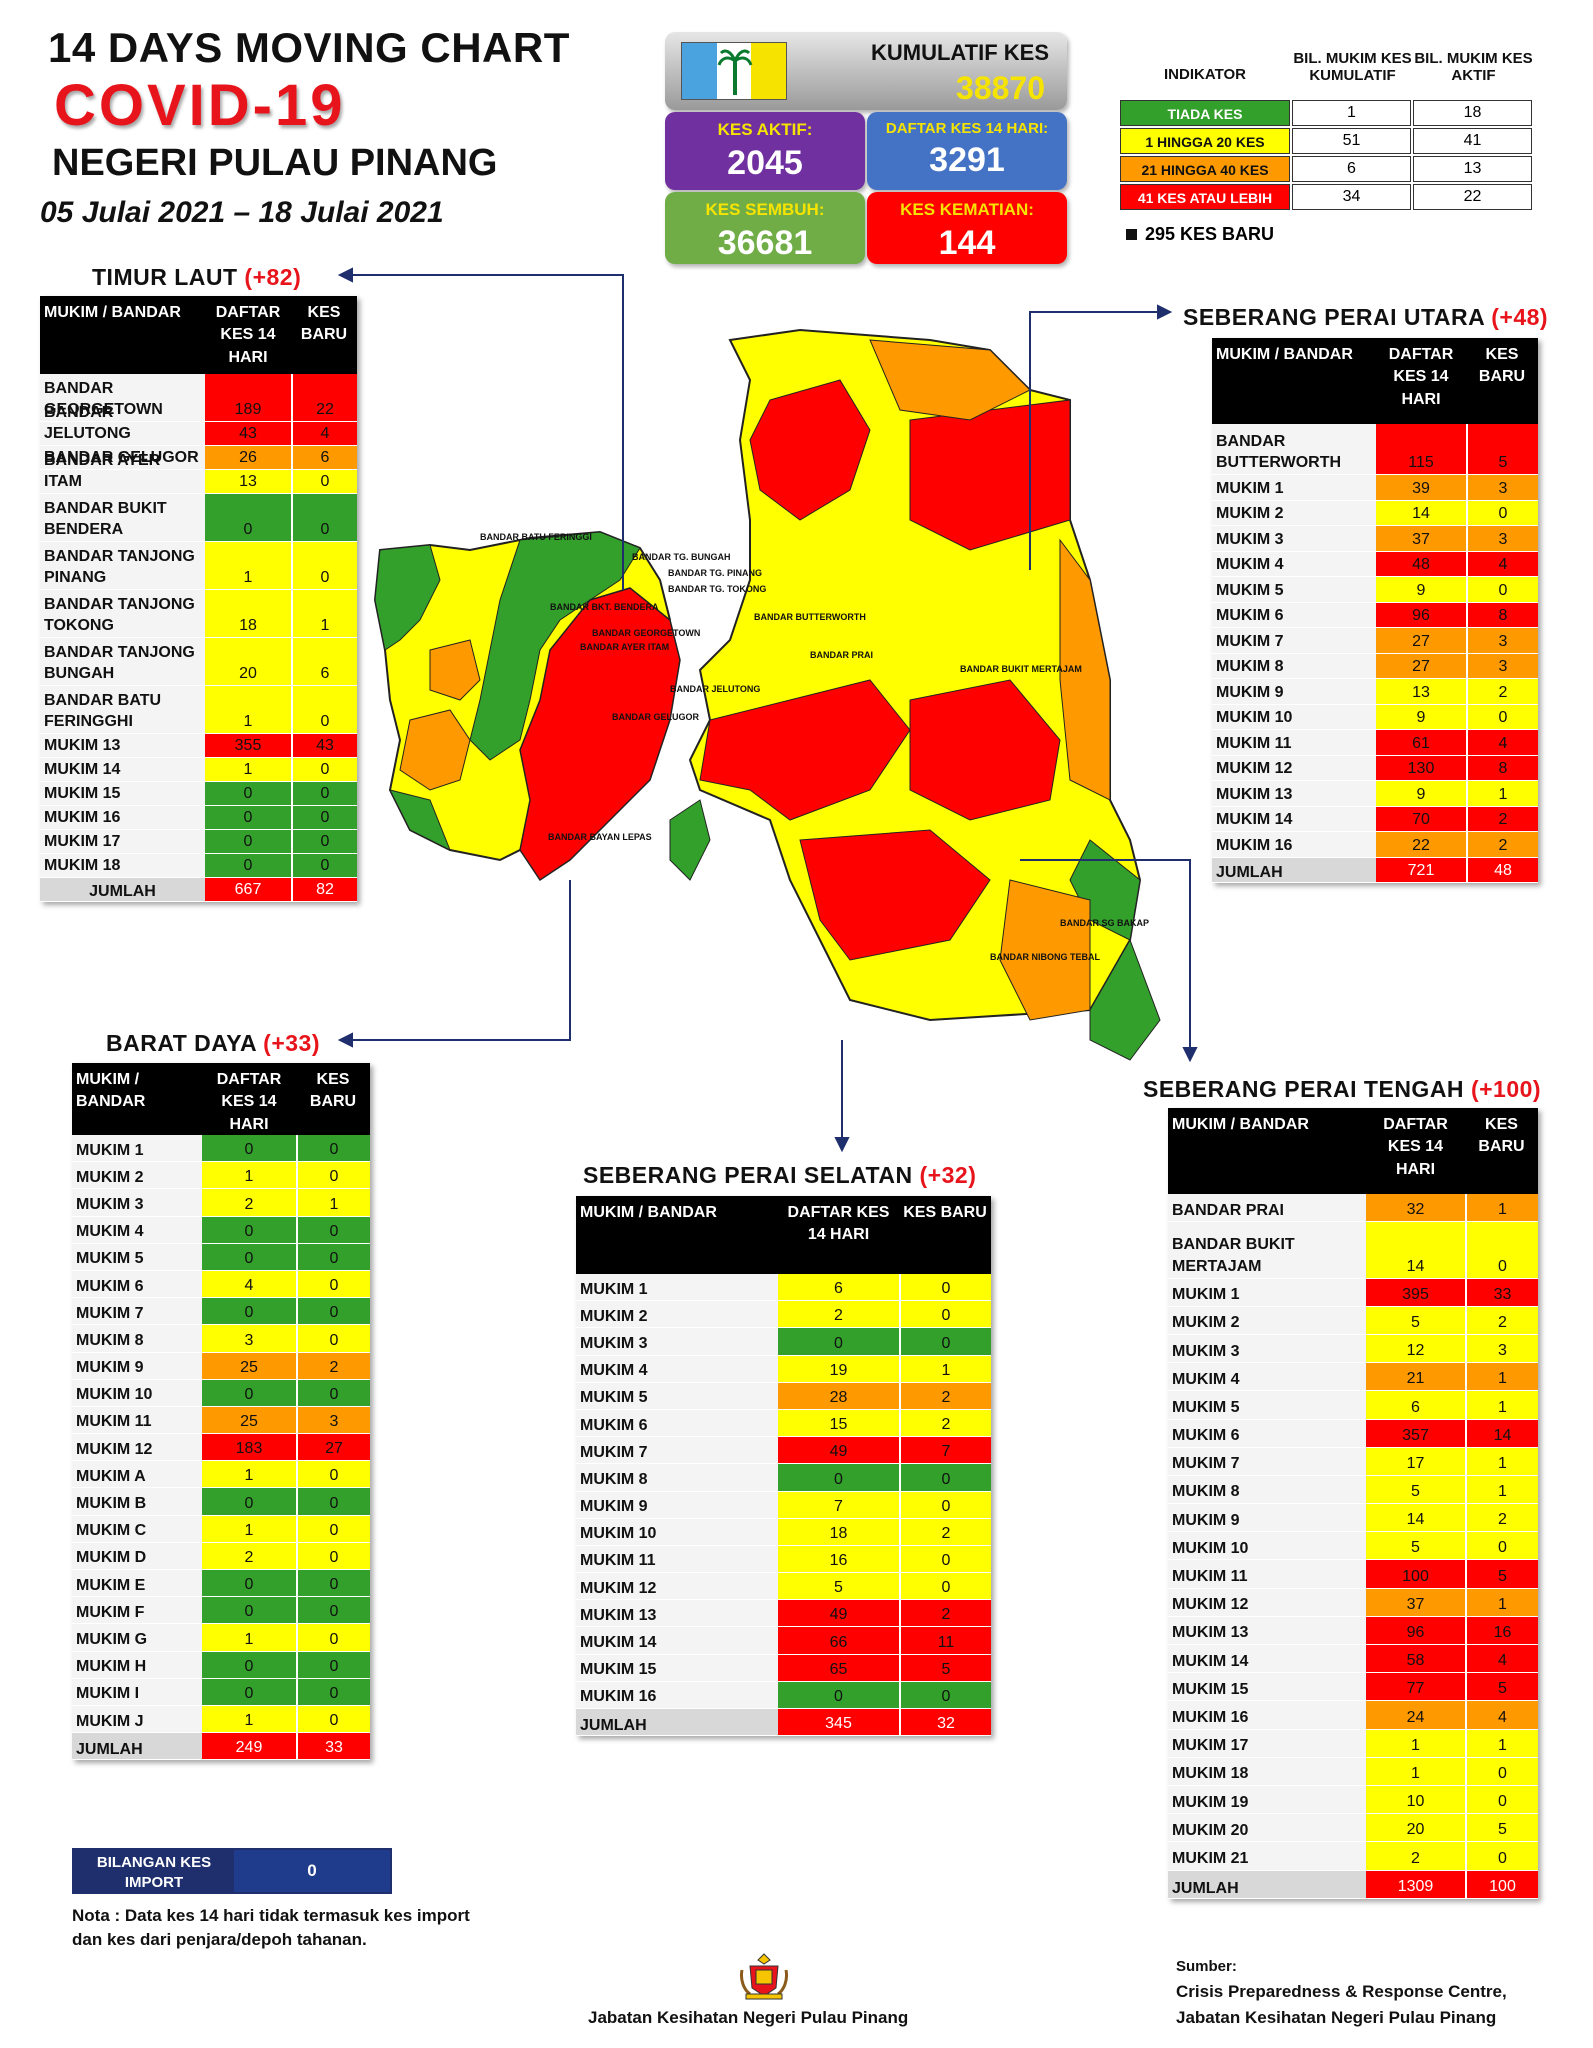  I want to click on row-daftar: 15, so click(838, 1423).